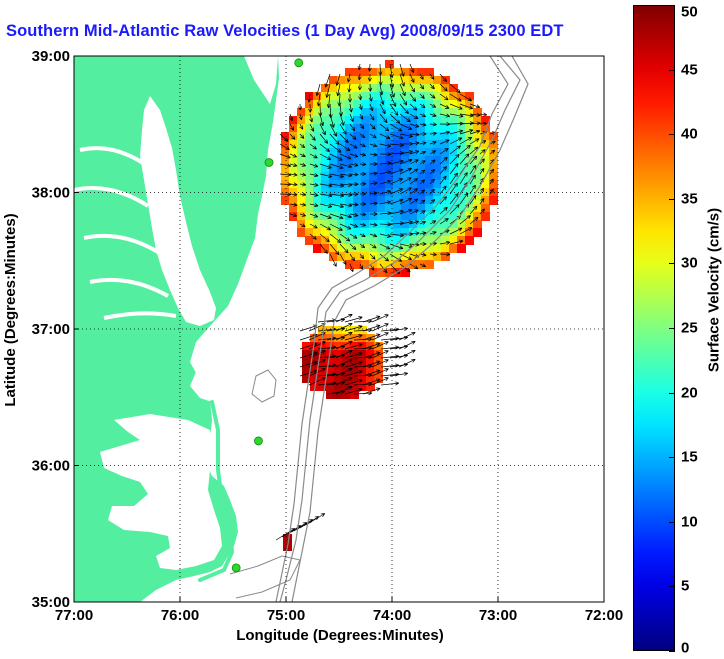  I want to click on x-tick-label: 72:00, so click(604, 615).